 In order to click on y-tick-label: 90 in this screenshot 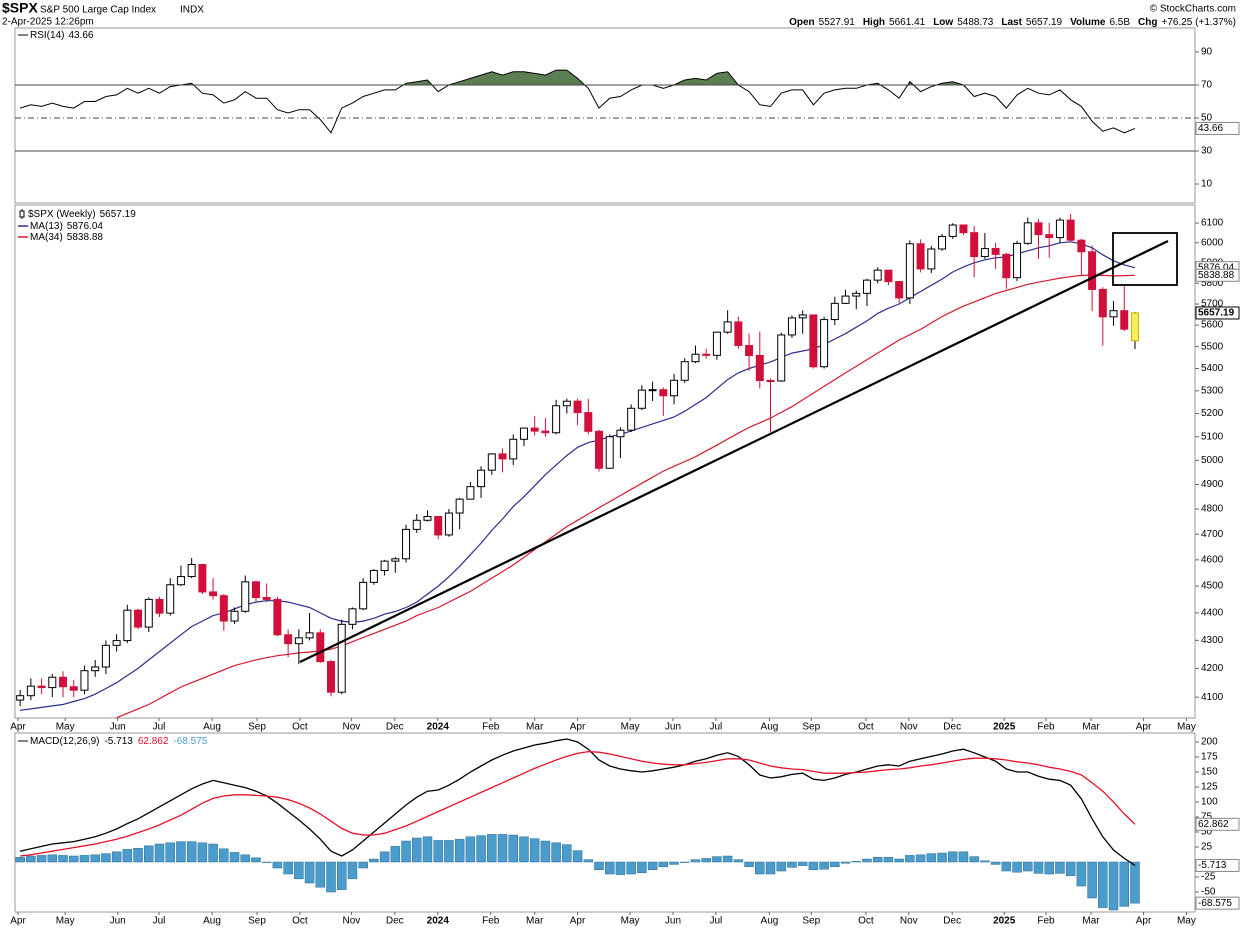, I will do `click(1207, 52)`.